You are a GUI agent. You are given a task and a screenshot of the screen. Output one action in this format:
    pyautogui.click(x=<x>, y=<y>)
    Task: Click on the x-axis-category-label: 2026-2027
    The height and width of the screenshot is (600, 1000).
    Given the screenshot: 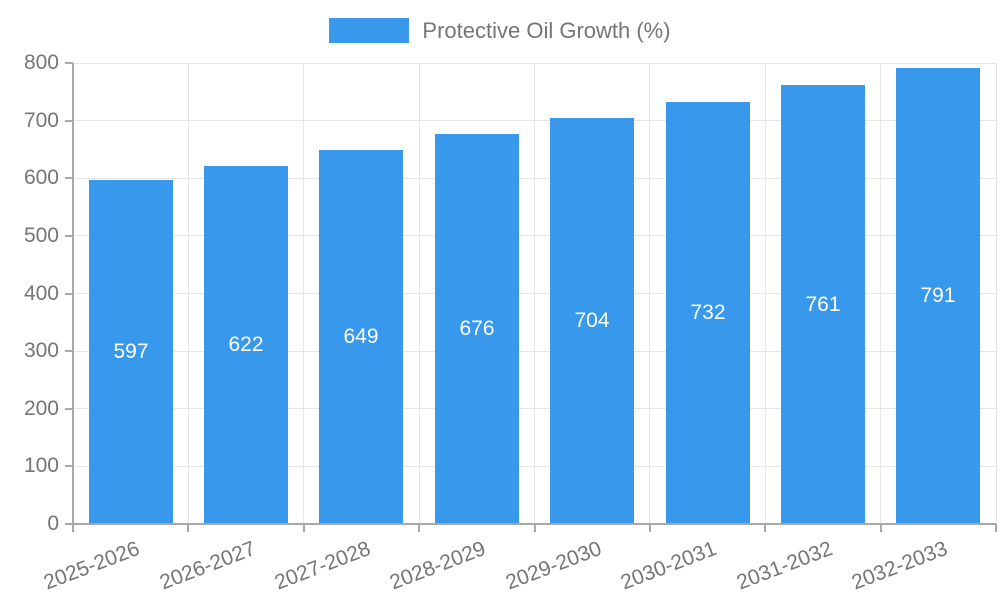 What is the action you would take?
    pyautogui.click(x=207, y=566)
    